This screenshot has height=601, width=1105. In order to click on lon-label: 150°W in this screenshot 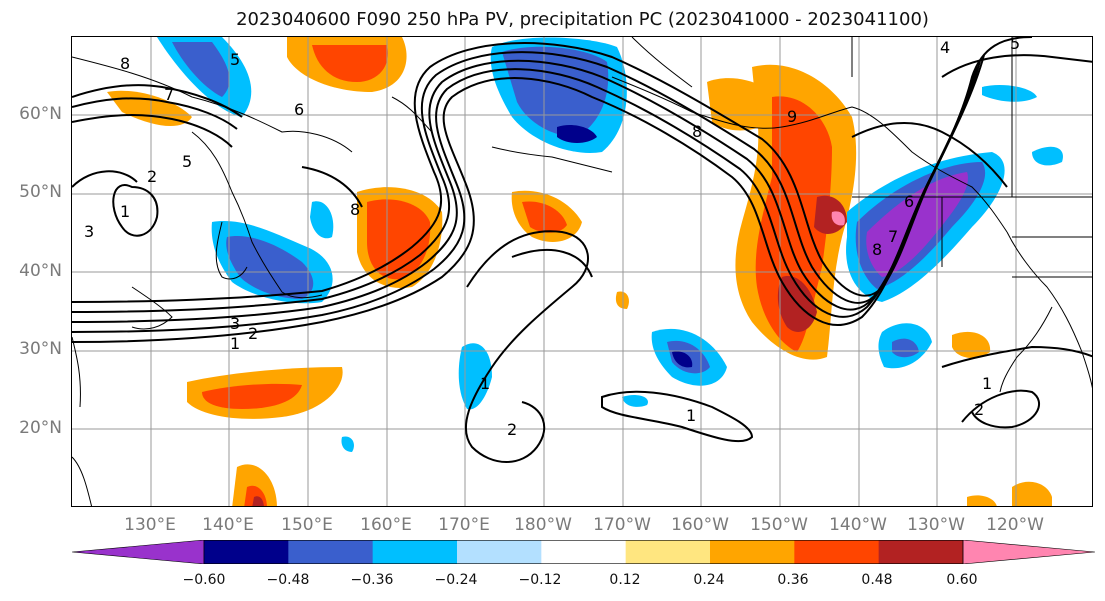, I will do `click(779, 525)`.